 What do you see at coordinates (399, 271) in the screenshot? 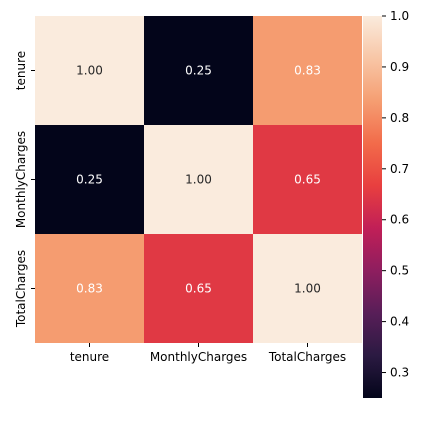
I see `colorbar-tick-label: 0.5` at bounding box center [399, 271].